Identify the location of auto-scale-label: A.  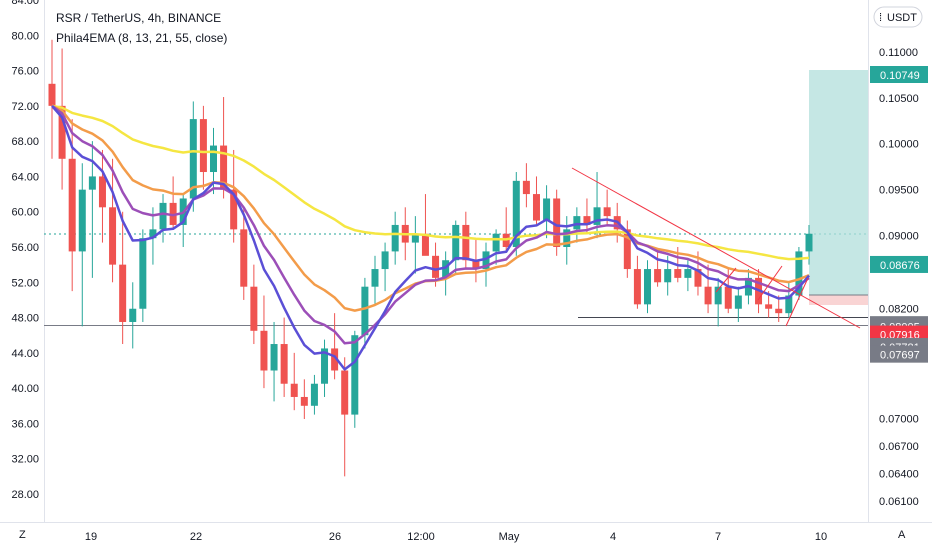
(902, 535).